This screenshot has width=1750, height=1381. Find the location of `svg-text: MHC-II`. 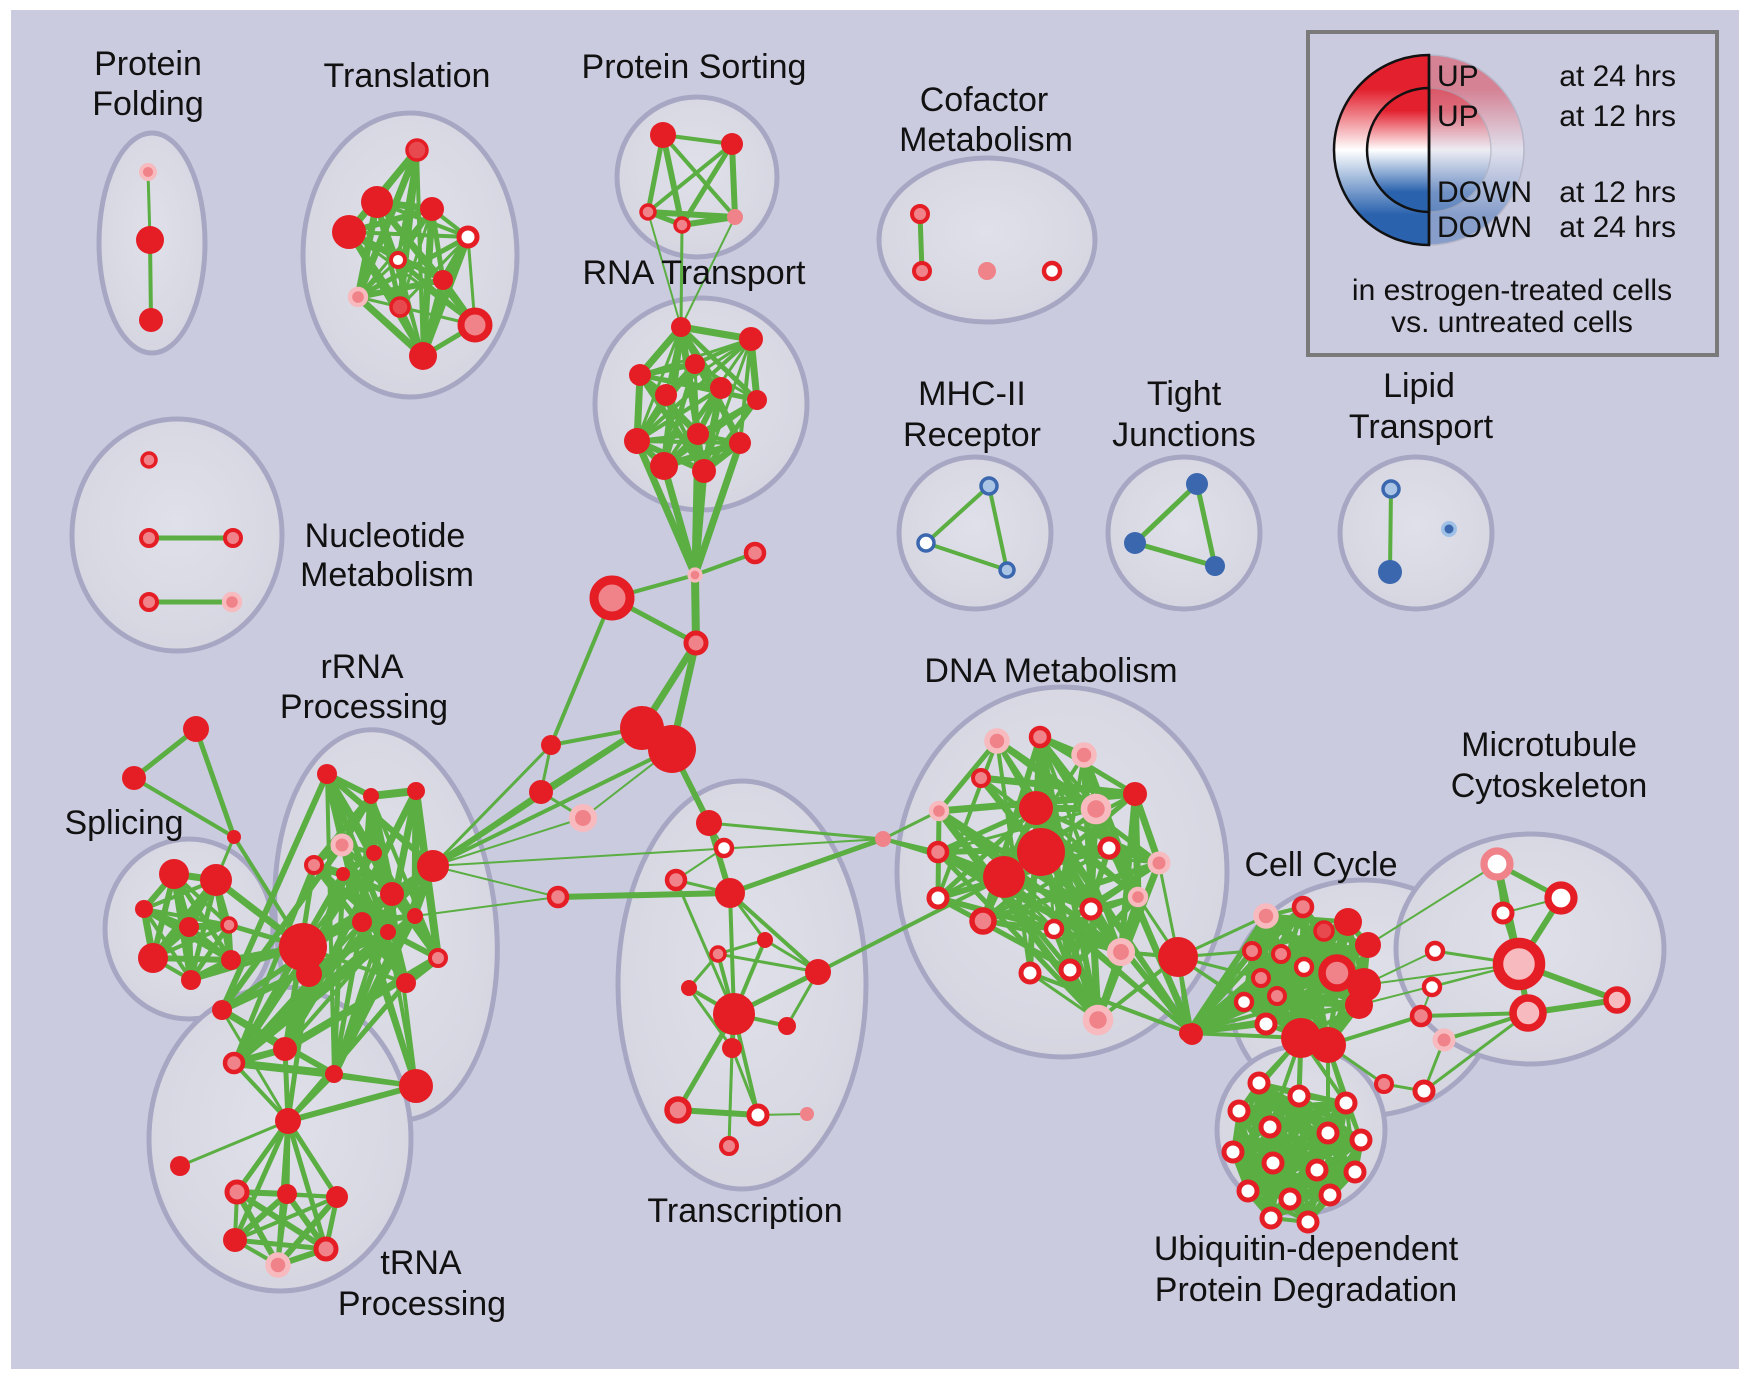

svg-text: MHC-II is located at coordinates (972, 394).